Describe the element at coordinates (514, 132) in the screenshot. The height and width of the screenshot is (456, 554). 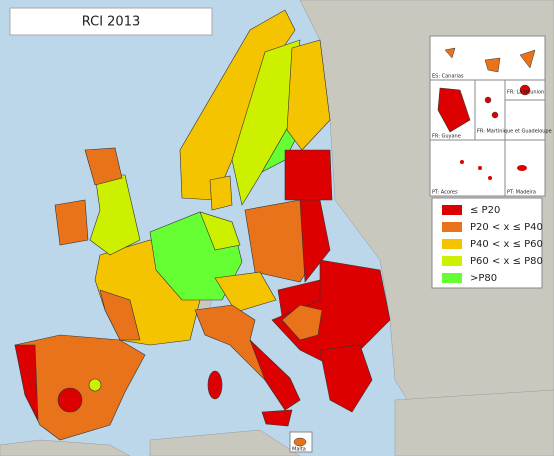
I see `inset-label: FR: Martinique et Guadeloupe` at that location.